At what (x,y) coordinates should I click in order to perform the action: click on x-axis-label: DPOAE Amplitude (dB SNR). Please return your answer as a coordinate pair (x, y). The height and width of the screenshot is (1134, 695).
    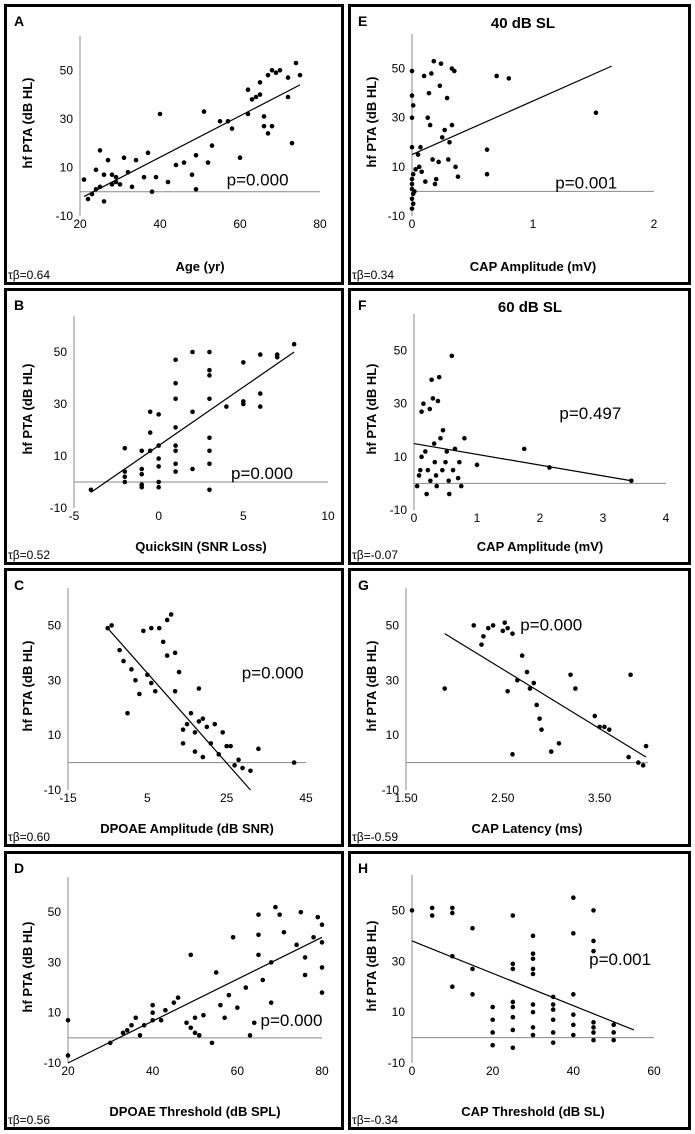
    Looking at the image, I should click on (187, 828).